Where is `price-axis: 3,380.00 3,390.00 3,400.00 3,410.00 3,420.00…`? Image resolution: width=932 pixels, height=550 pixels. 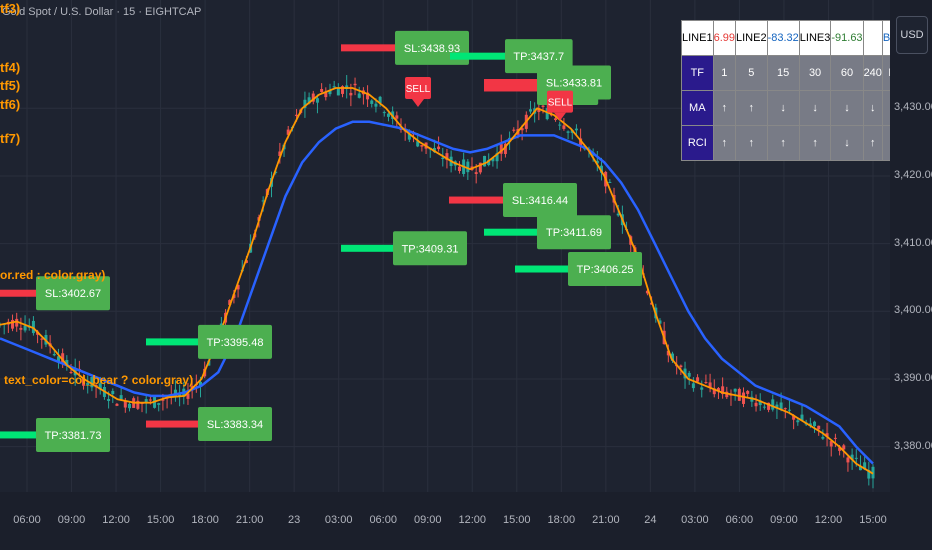
price-axis: 3,380.00 3,390.00 3,400.00 3,410.00 3,420.00… is located at coordinates (911, 246).